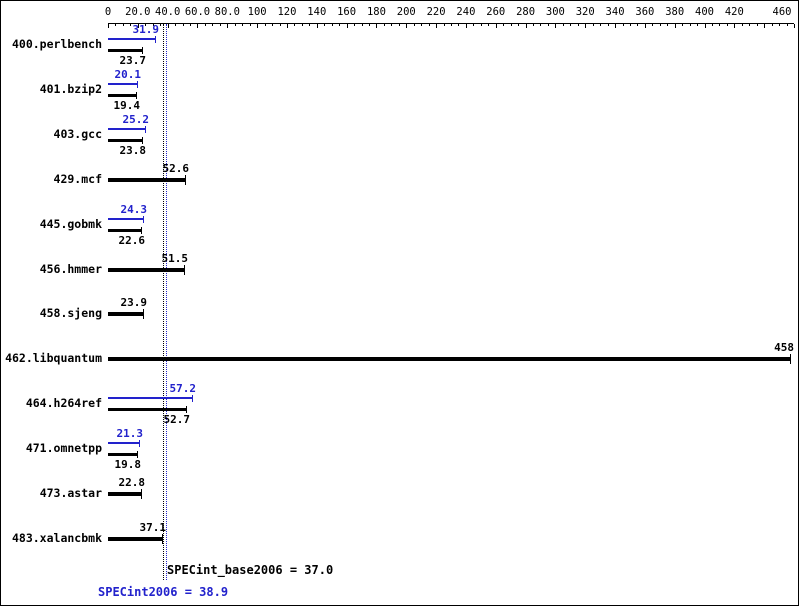 Image resolution: width=799 pixels, height=606 pixels. Describe the element at coordinates (451, 23) in the screenshot. I see `x-axis-line` at that location.